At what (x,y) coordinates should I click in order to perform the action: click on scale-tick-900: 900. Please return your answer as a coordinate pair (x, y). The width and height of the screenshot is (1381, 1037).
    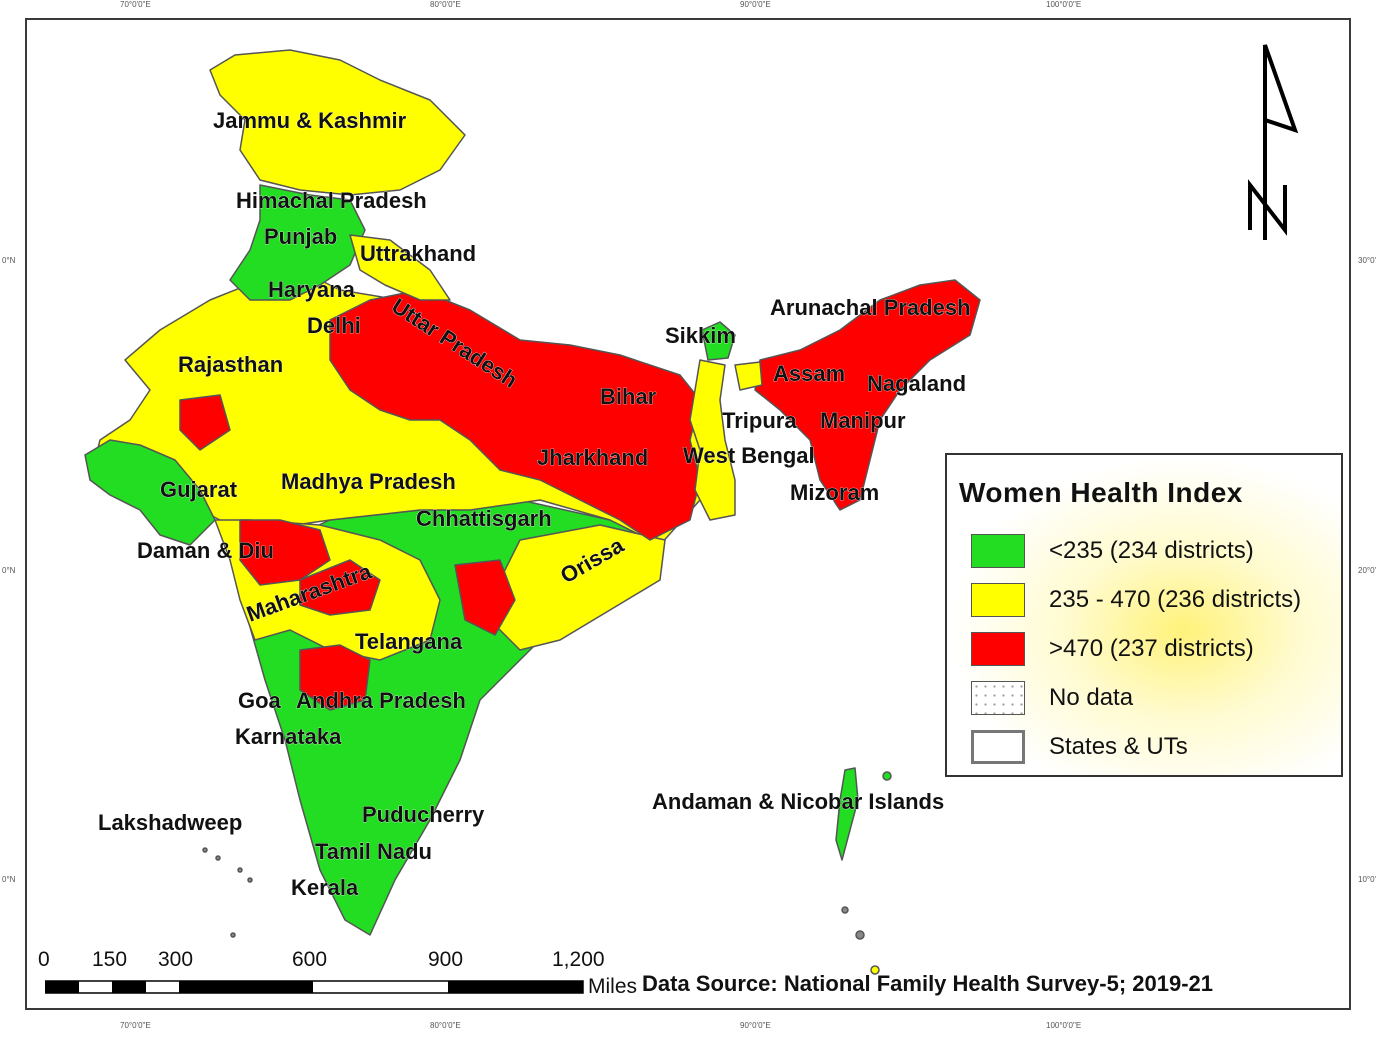
    Looking at the image, I should click on (446, 959).